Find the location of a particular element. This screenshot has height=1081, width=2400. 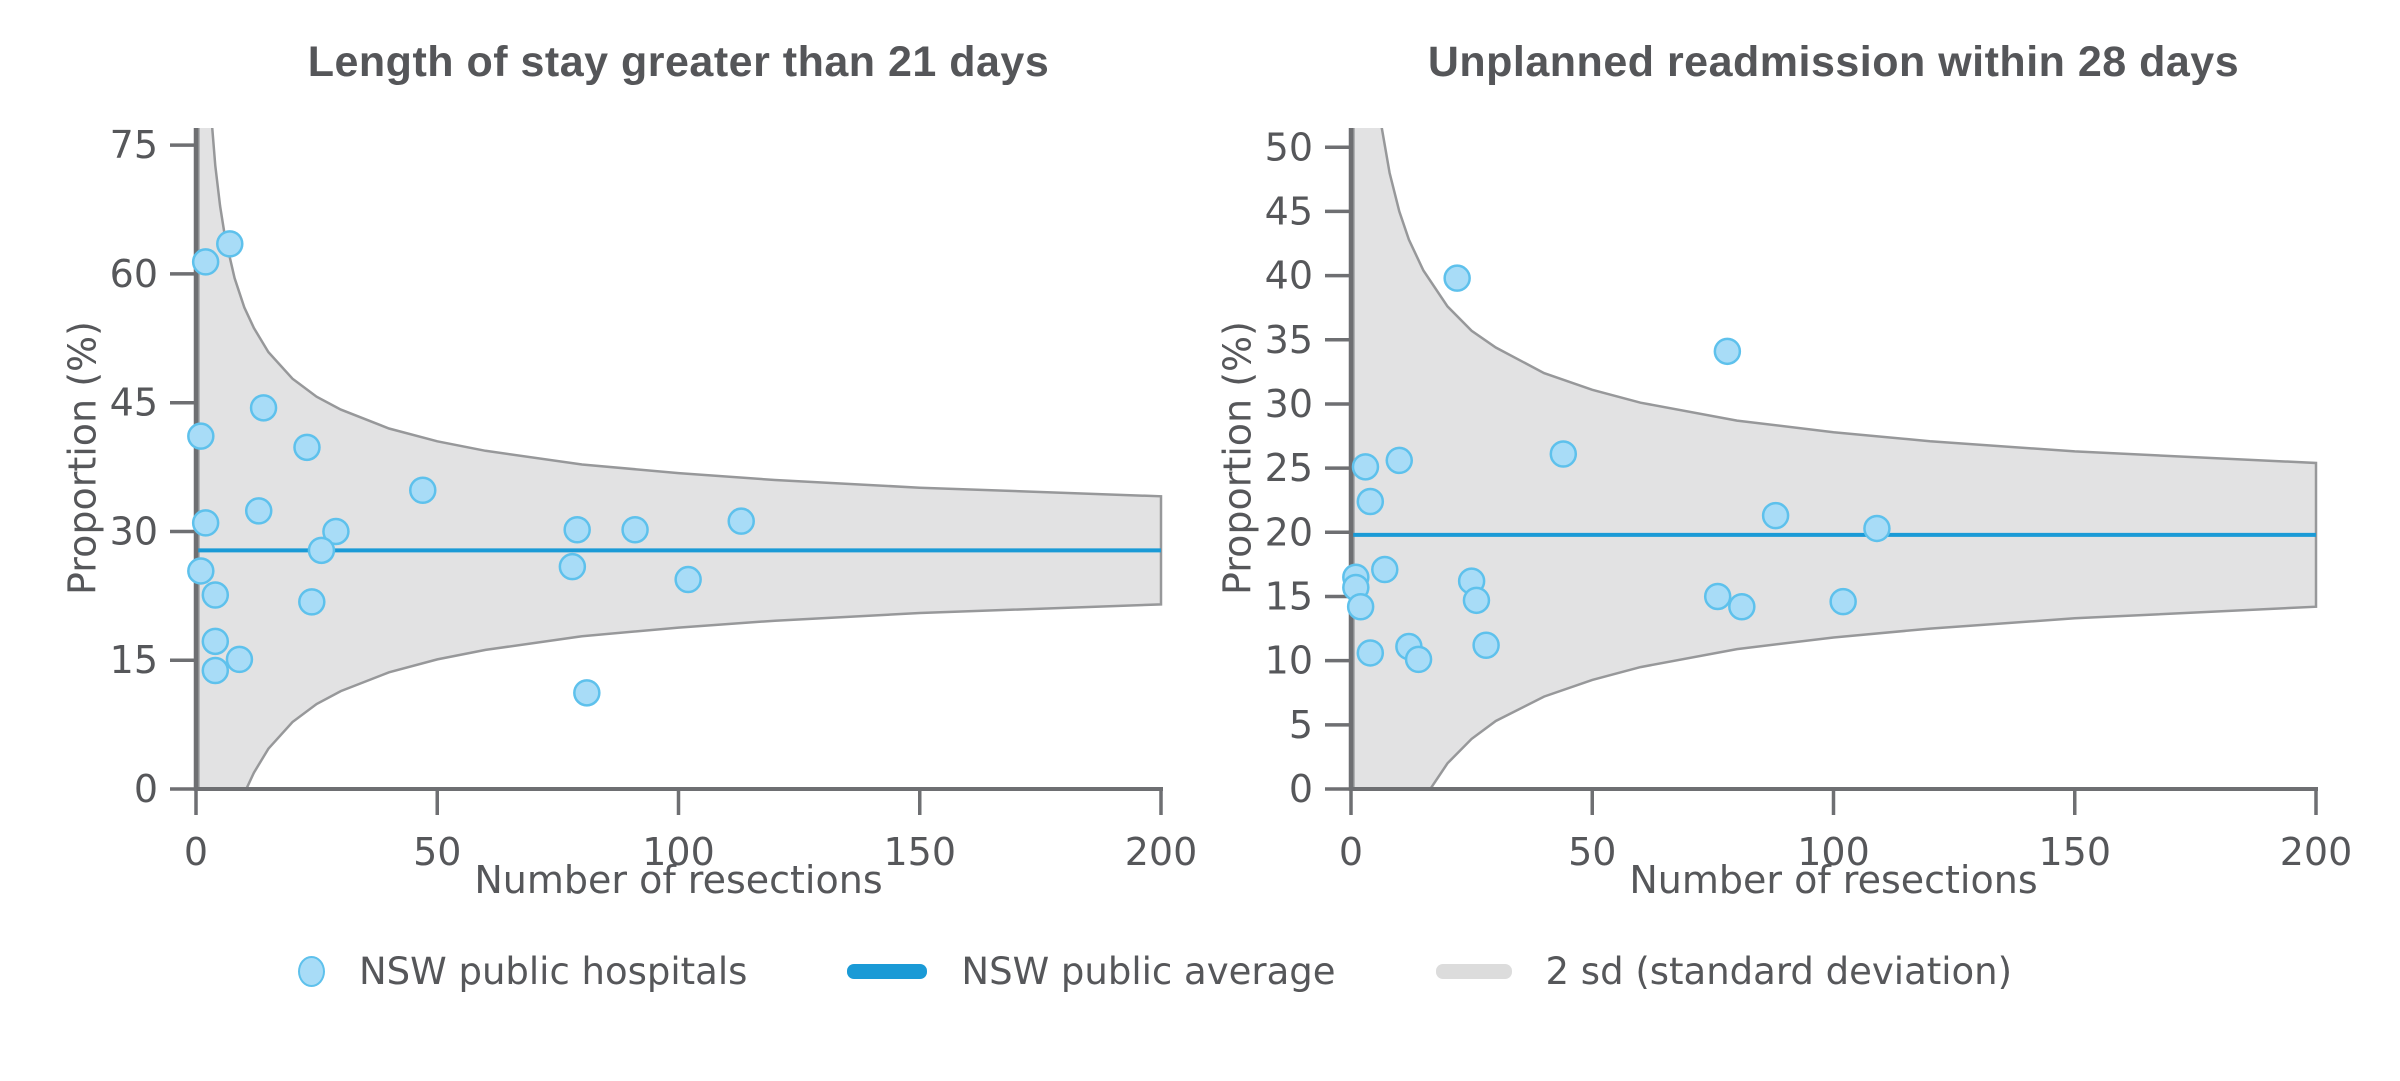

y-tick-label: 60 is located at coordinates (134, 274).